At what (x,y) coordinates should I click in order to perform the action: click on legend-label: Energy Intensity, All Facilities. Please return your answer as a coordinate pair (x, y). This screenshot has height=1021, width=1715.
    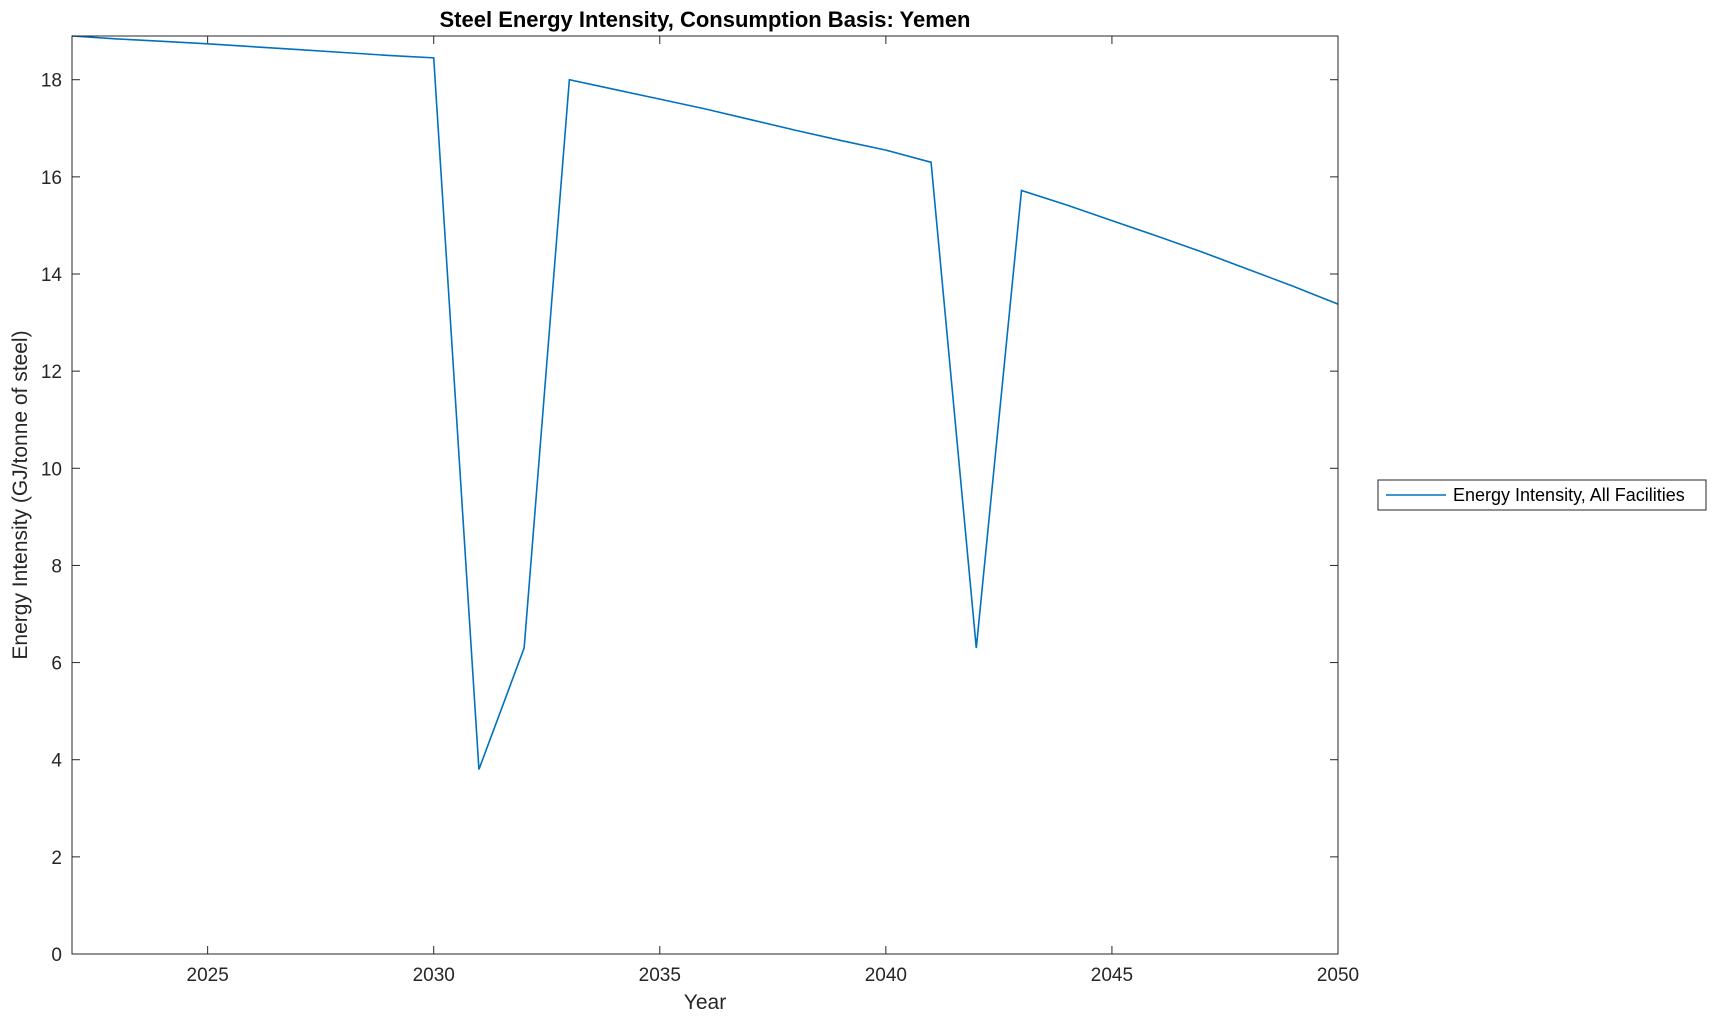
    Looking at the image, I should click on (1569, 495).